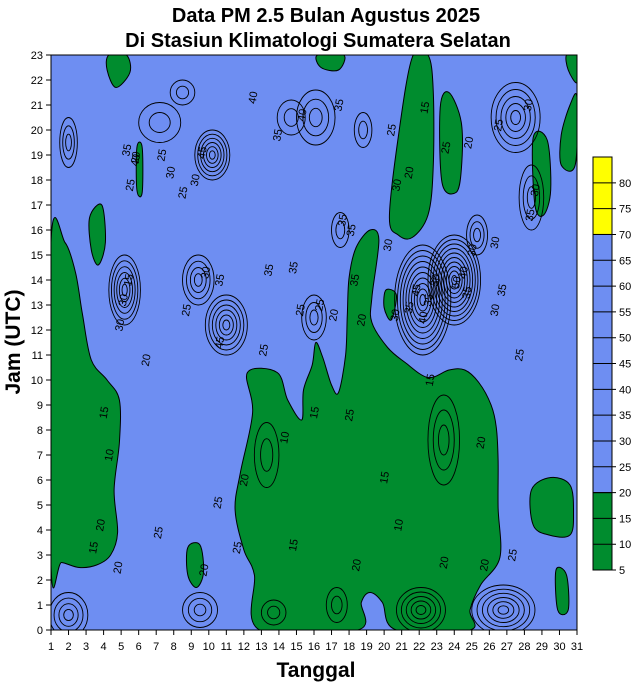 Image resolution: width=636 pixels, height=684 pixels. Describe the element at coordinates (318, 41) in the screenshot. I see `chart-title-line2: Di Stasiun Klimatologi Sumatera Selatan` at that location.